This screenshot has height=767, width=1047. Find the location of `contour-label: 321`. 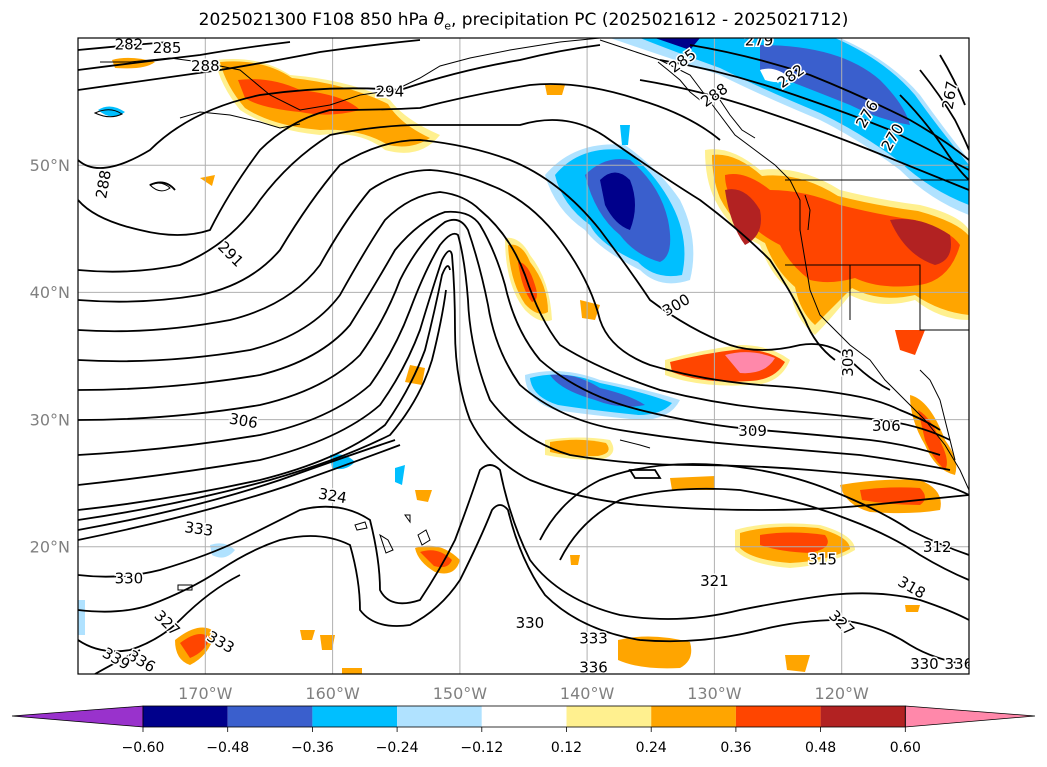

contour-label: 321 is located at coordinates (714, 581).